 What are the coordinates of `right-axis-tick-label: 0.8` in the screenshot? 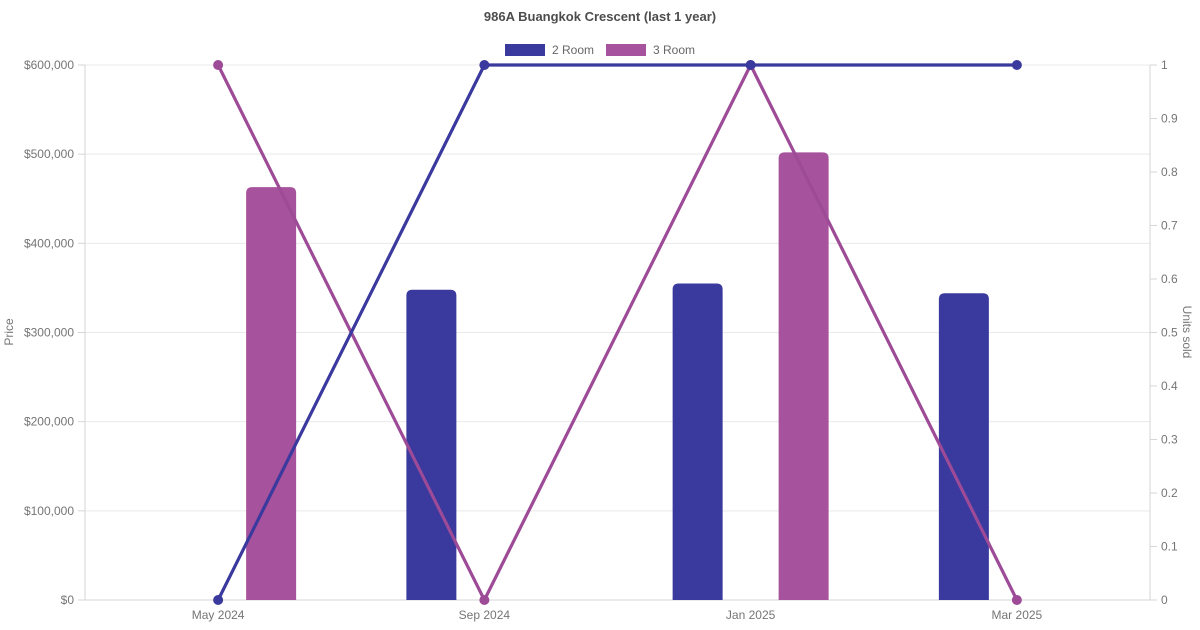 It's located at (1169, 172).